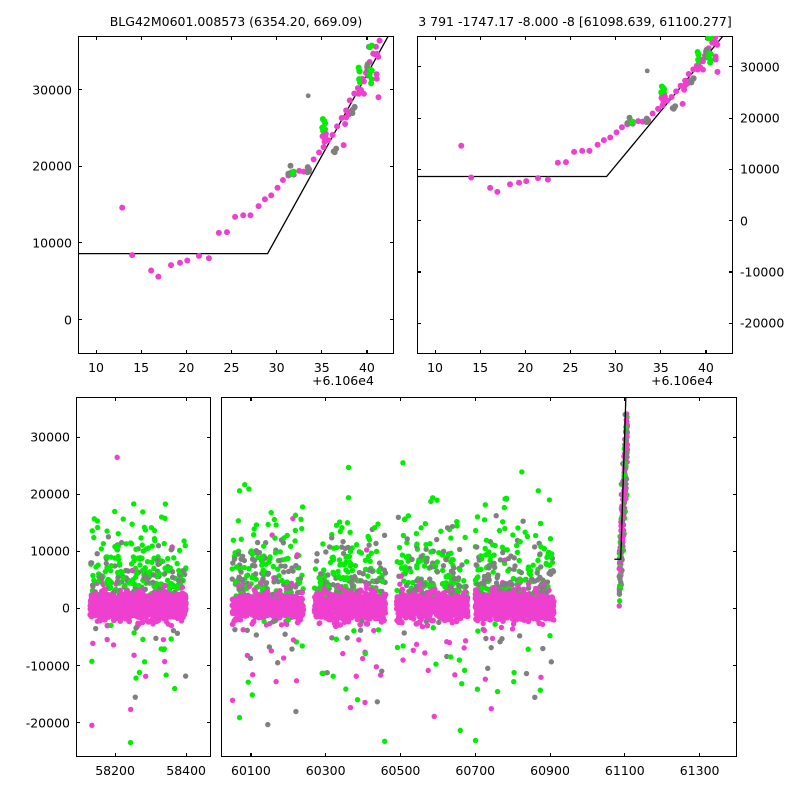  Describe the element at coordinates (234, 145) in the screenshot. I see `model-curve` at that location.